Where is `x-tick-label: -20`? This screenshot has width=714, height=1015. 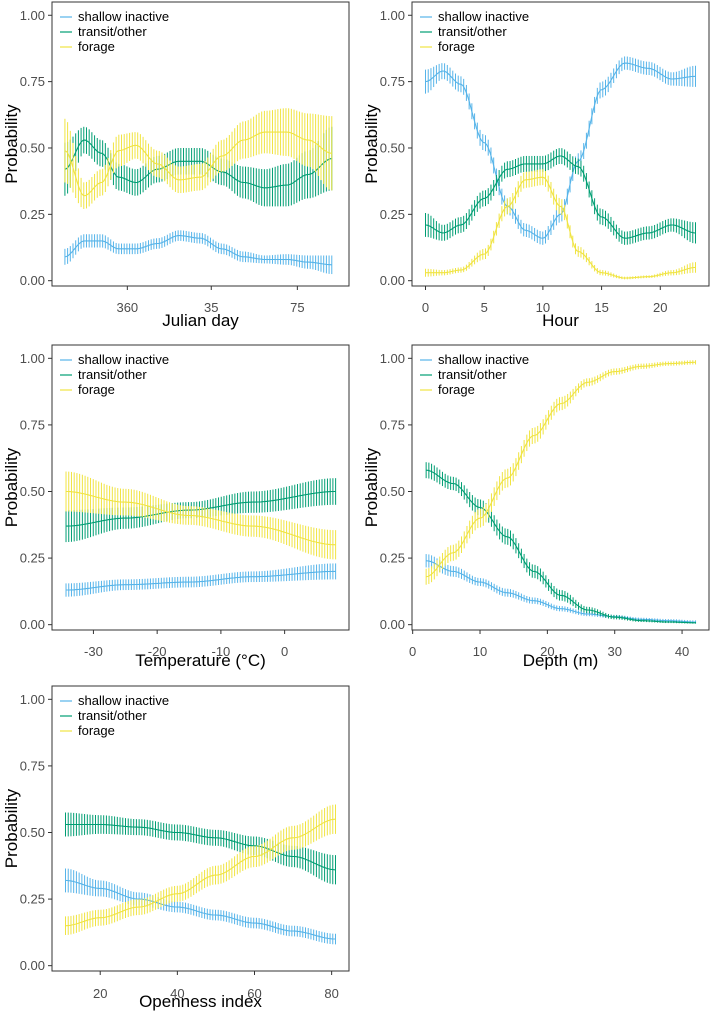
x-tick-label: -20 is located at coordinates (157, 651).